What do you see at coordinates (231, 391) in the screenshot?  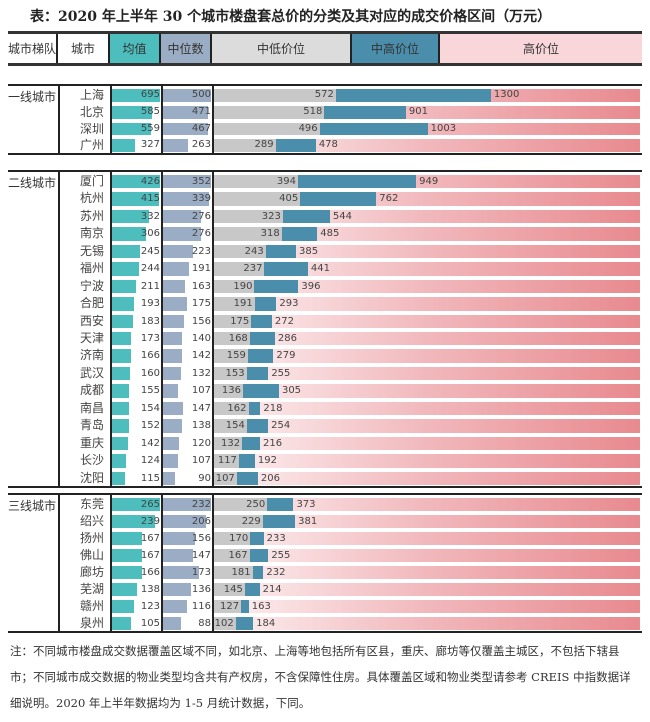 I see `low-price-value: 136` at bounding box center [231, 391].